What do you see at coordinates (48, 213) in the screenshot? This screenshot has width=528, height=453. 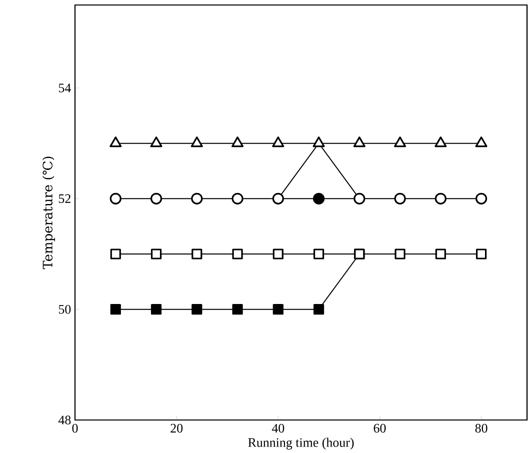 I see `y-axis-title: Temperature (℃)` at bounding box center [48, 213].